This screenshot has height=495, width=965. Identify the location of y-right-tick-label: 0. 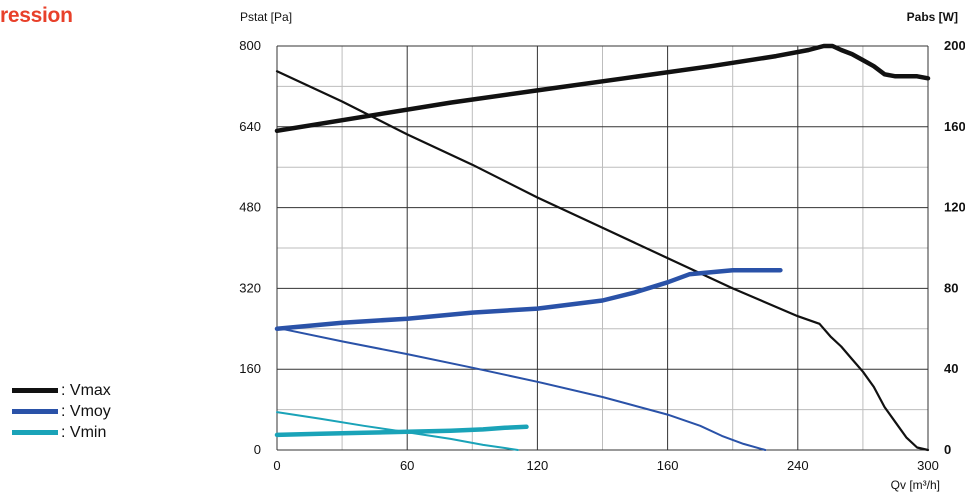
(947, 449).